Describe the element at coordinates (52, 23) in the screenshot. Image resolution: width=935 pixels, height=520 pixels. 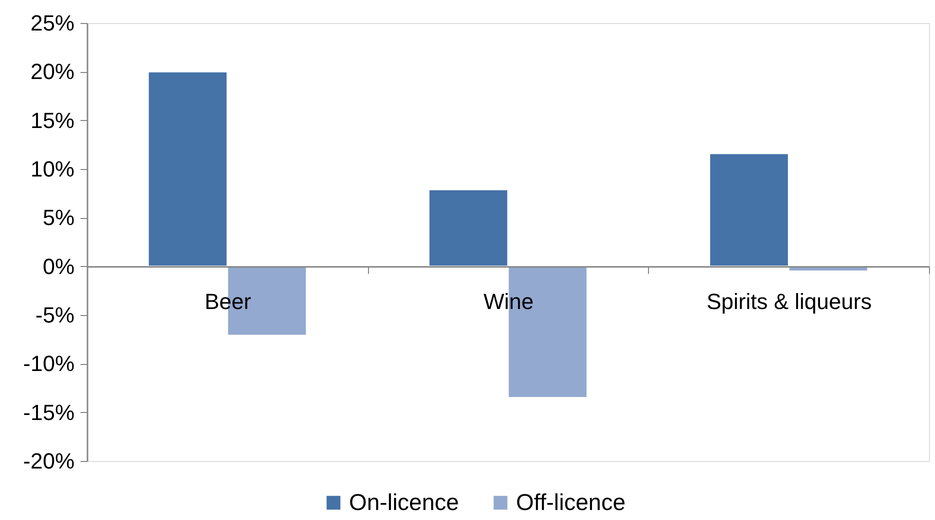
I see `y-tick-label: 25%` at that location.